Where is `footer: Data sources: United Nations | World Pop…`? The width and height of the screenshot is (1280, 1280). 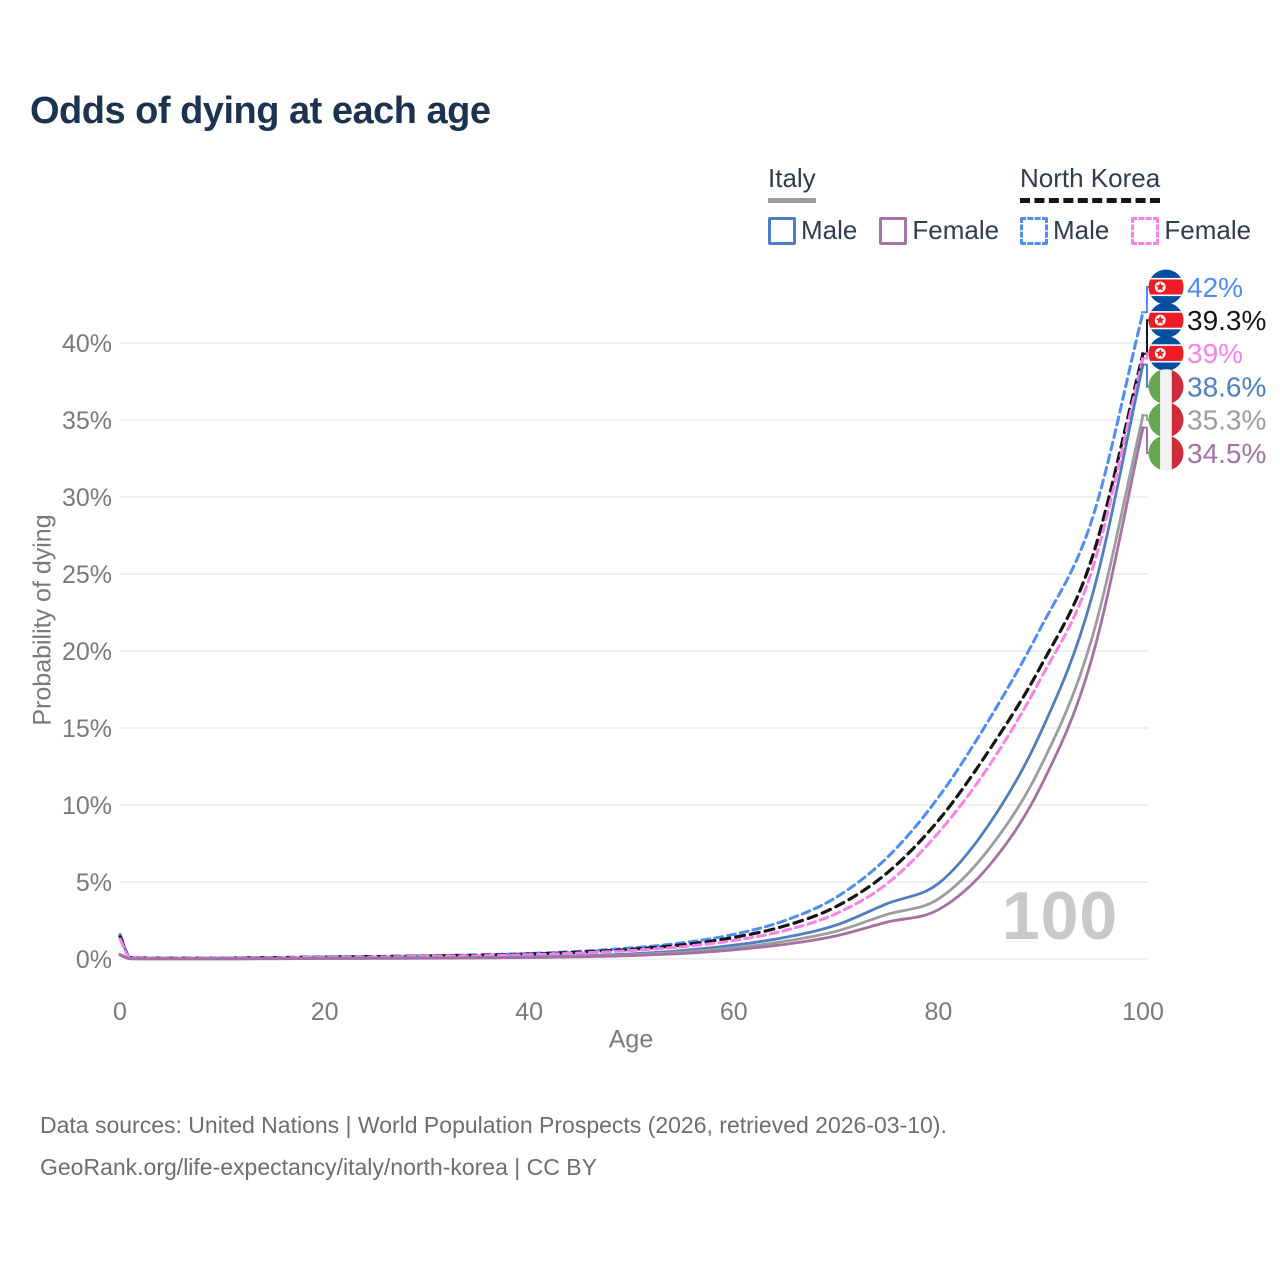 footer: Data sources: United Nations | World Pop… is located at coordinates (493, 1146).